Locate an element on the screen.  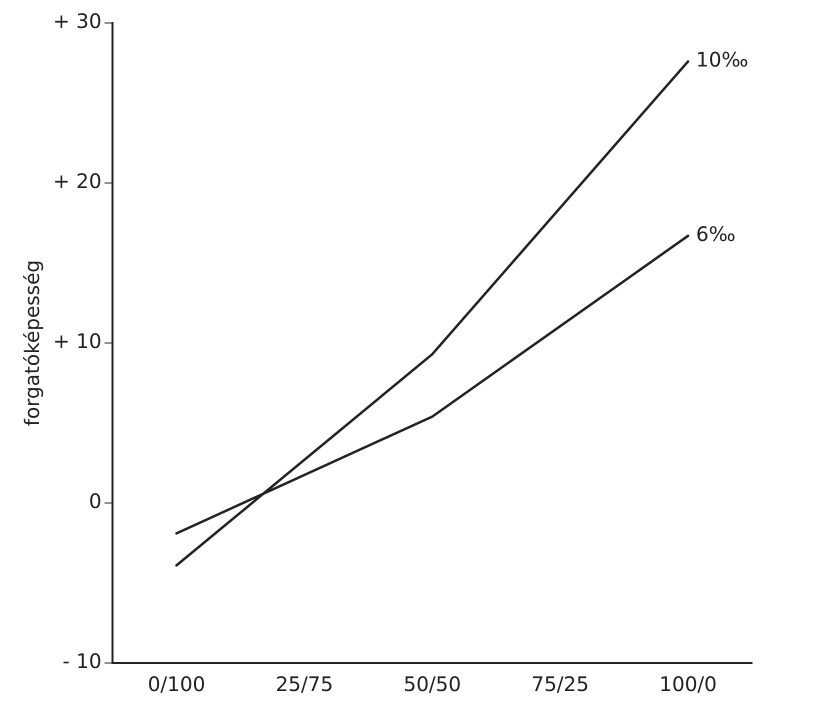
y-tick-label: + 10 is located at coordinates (77, 341).